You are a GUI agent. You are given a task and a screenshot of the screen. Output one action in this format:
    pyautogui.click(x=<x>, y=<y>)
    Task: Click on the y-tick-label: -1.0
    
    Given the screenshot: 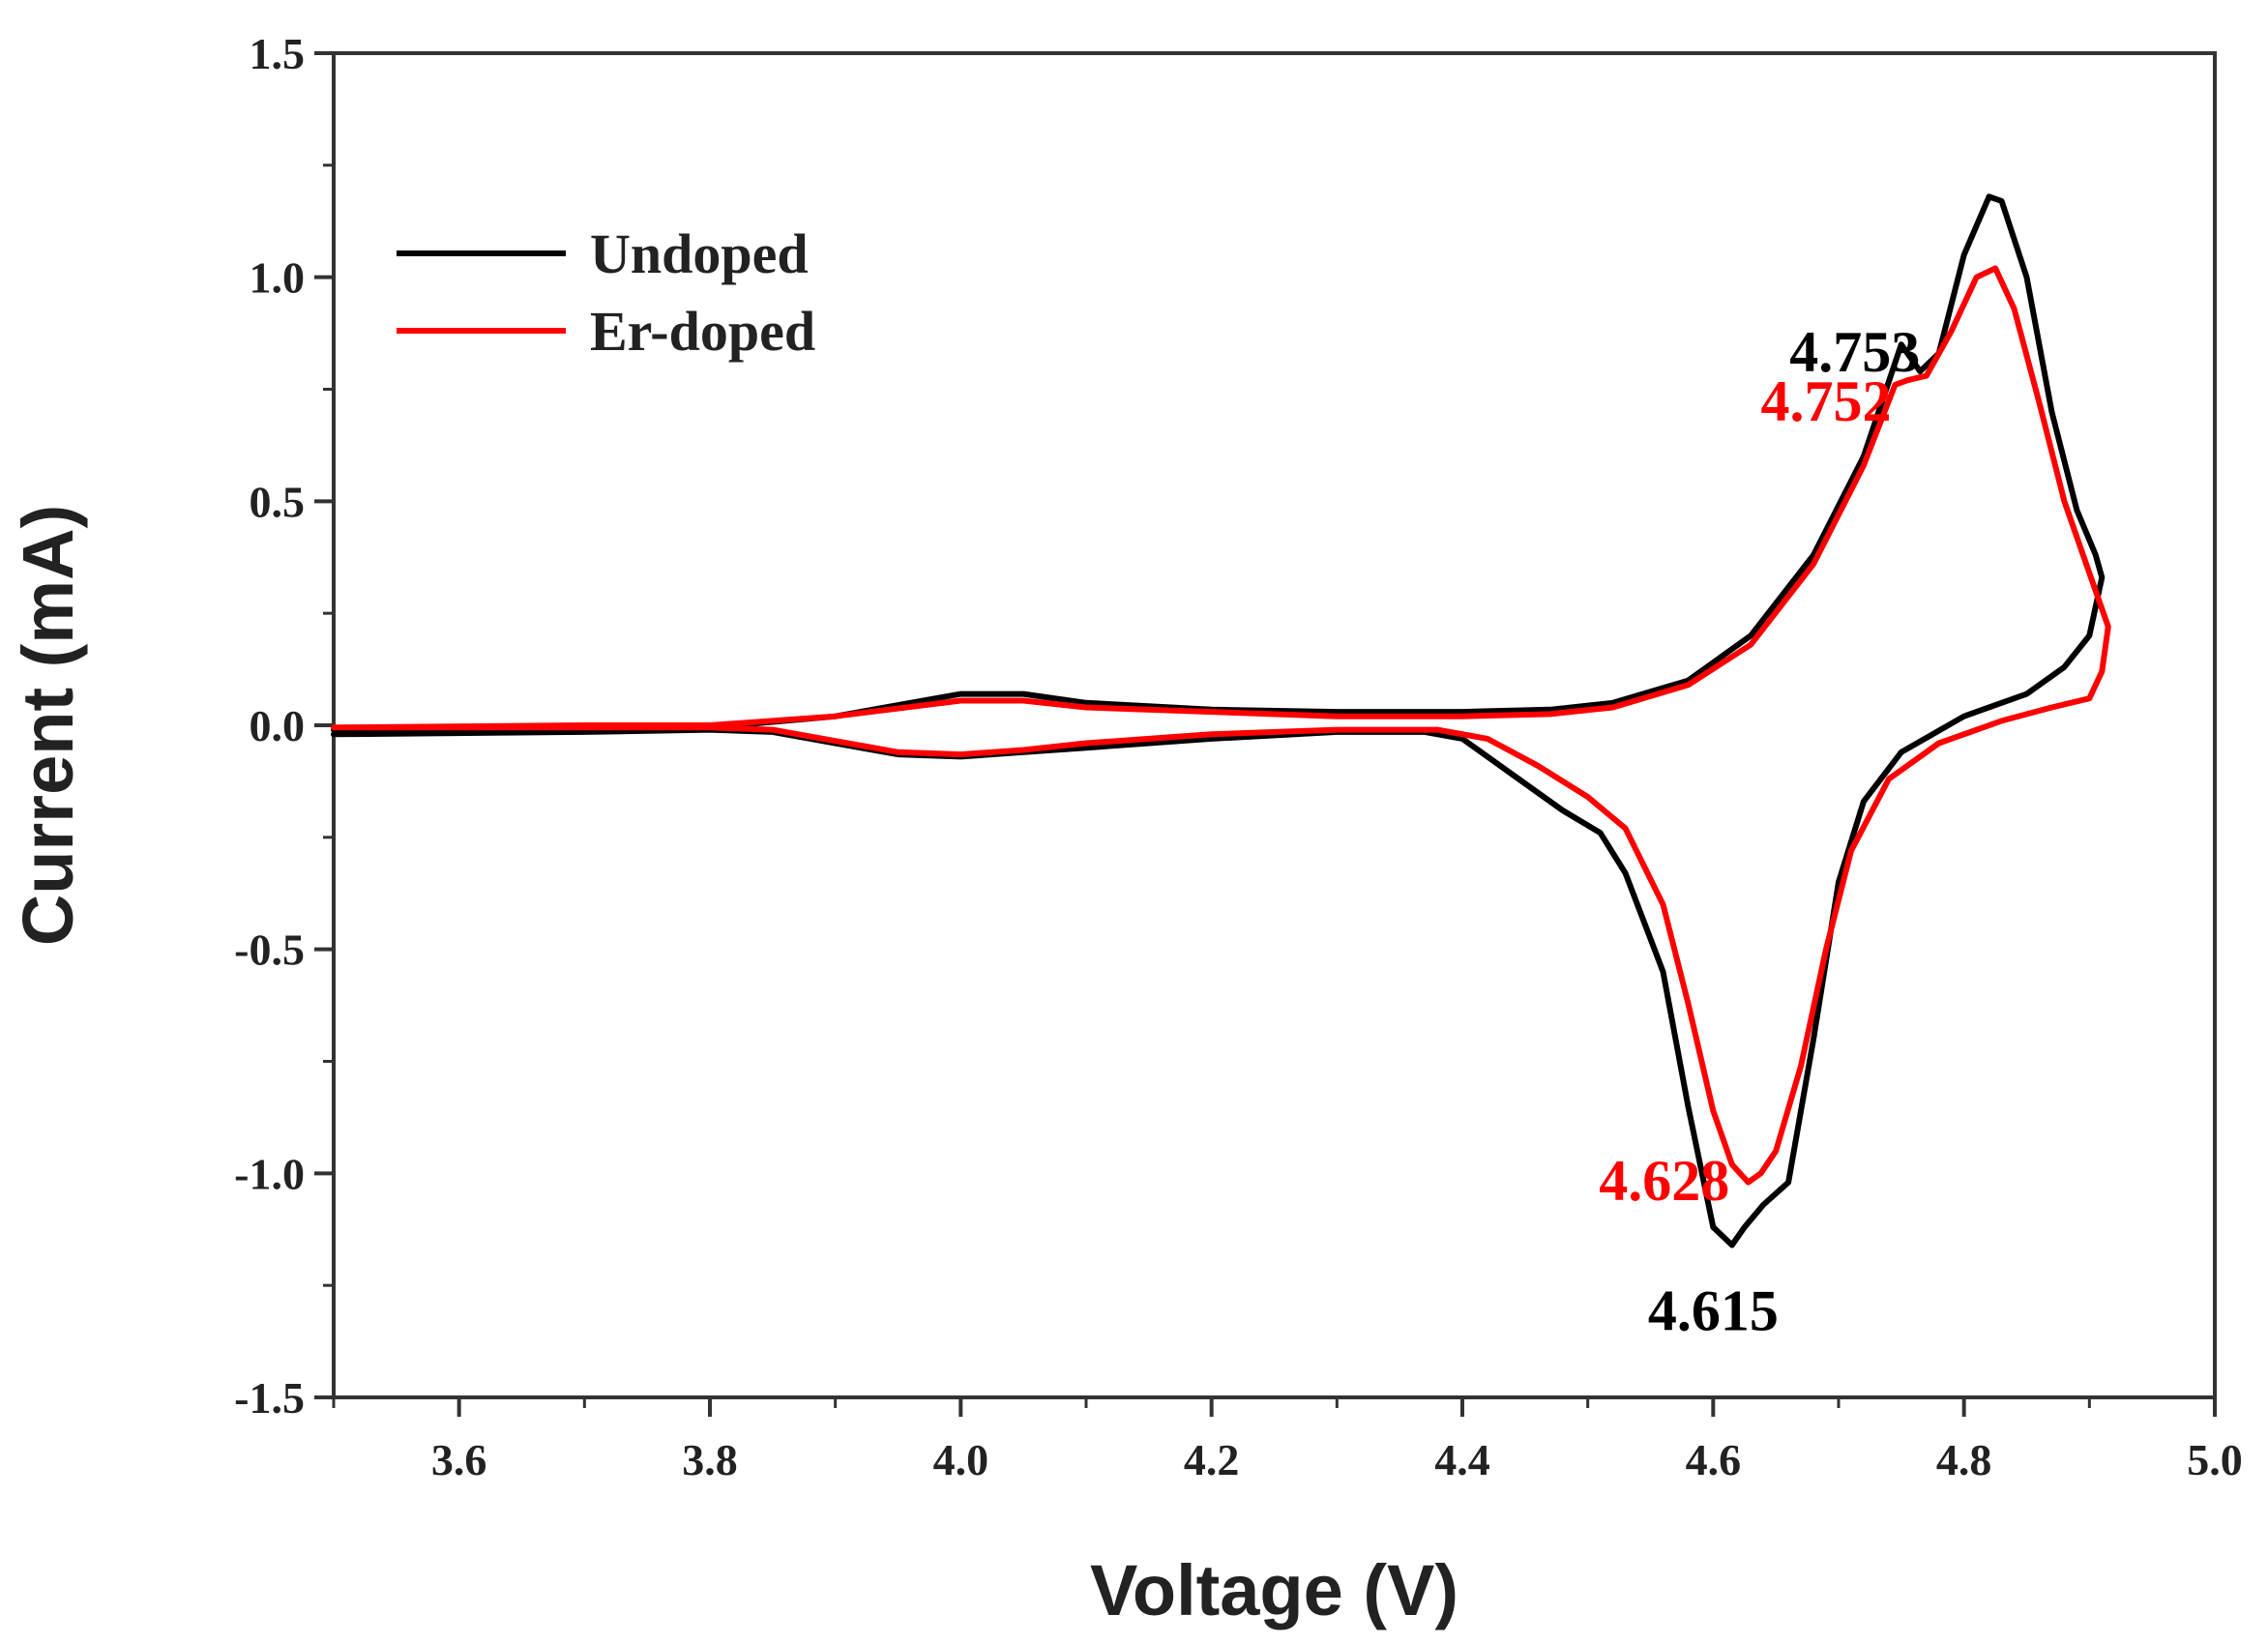 What is the action you would take?
    pyautogui.click(x=269, y=1173)
    